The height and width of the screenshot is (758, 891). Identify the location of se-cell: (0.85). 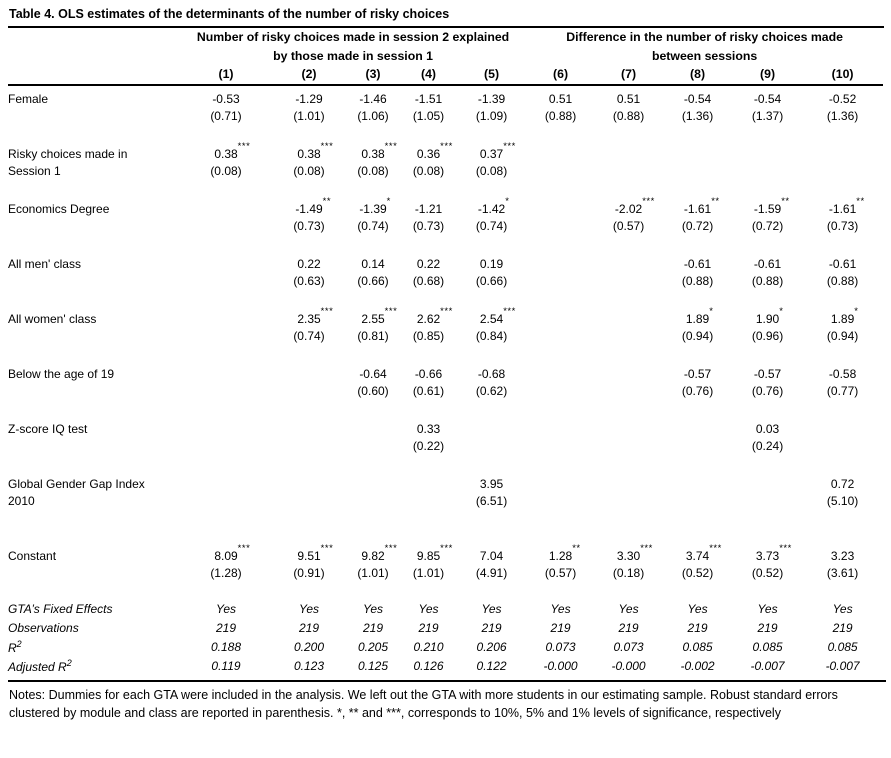
(428, 335).